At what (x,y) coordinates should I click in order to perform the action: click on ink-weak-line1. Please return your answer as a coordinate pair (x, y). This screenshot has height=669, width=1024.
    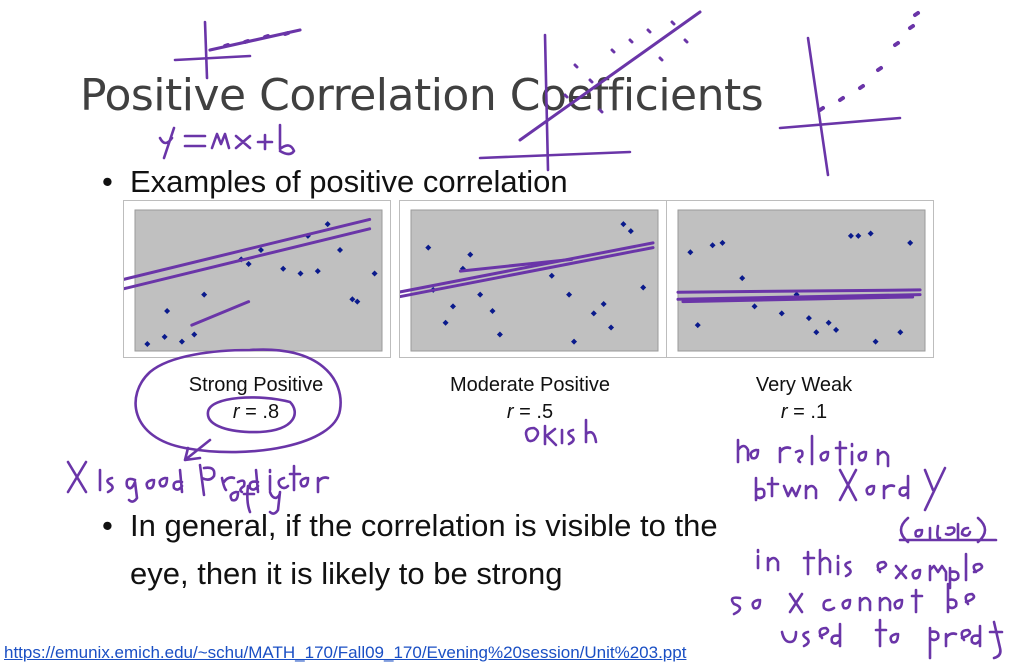
    Looking at the image, I should click on (813, 451).